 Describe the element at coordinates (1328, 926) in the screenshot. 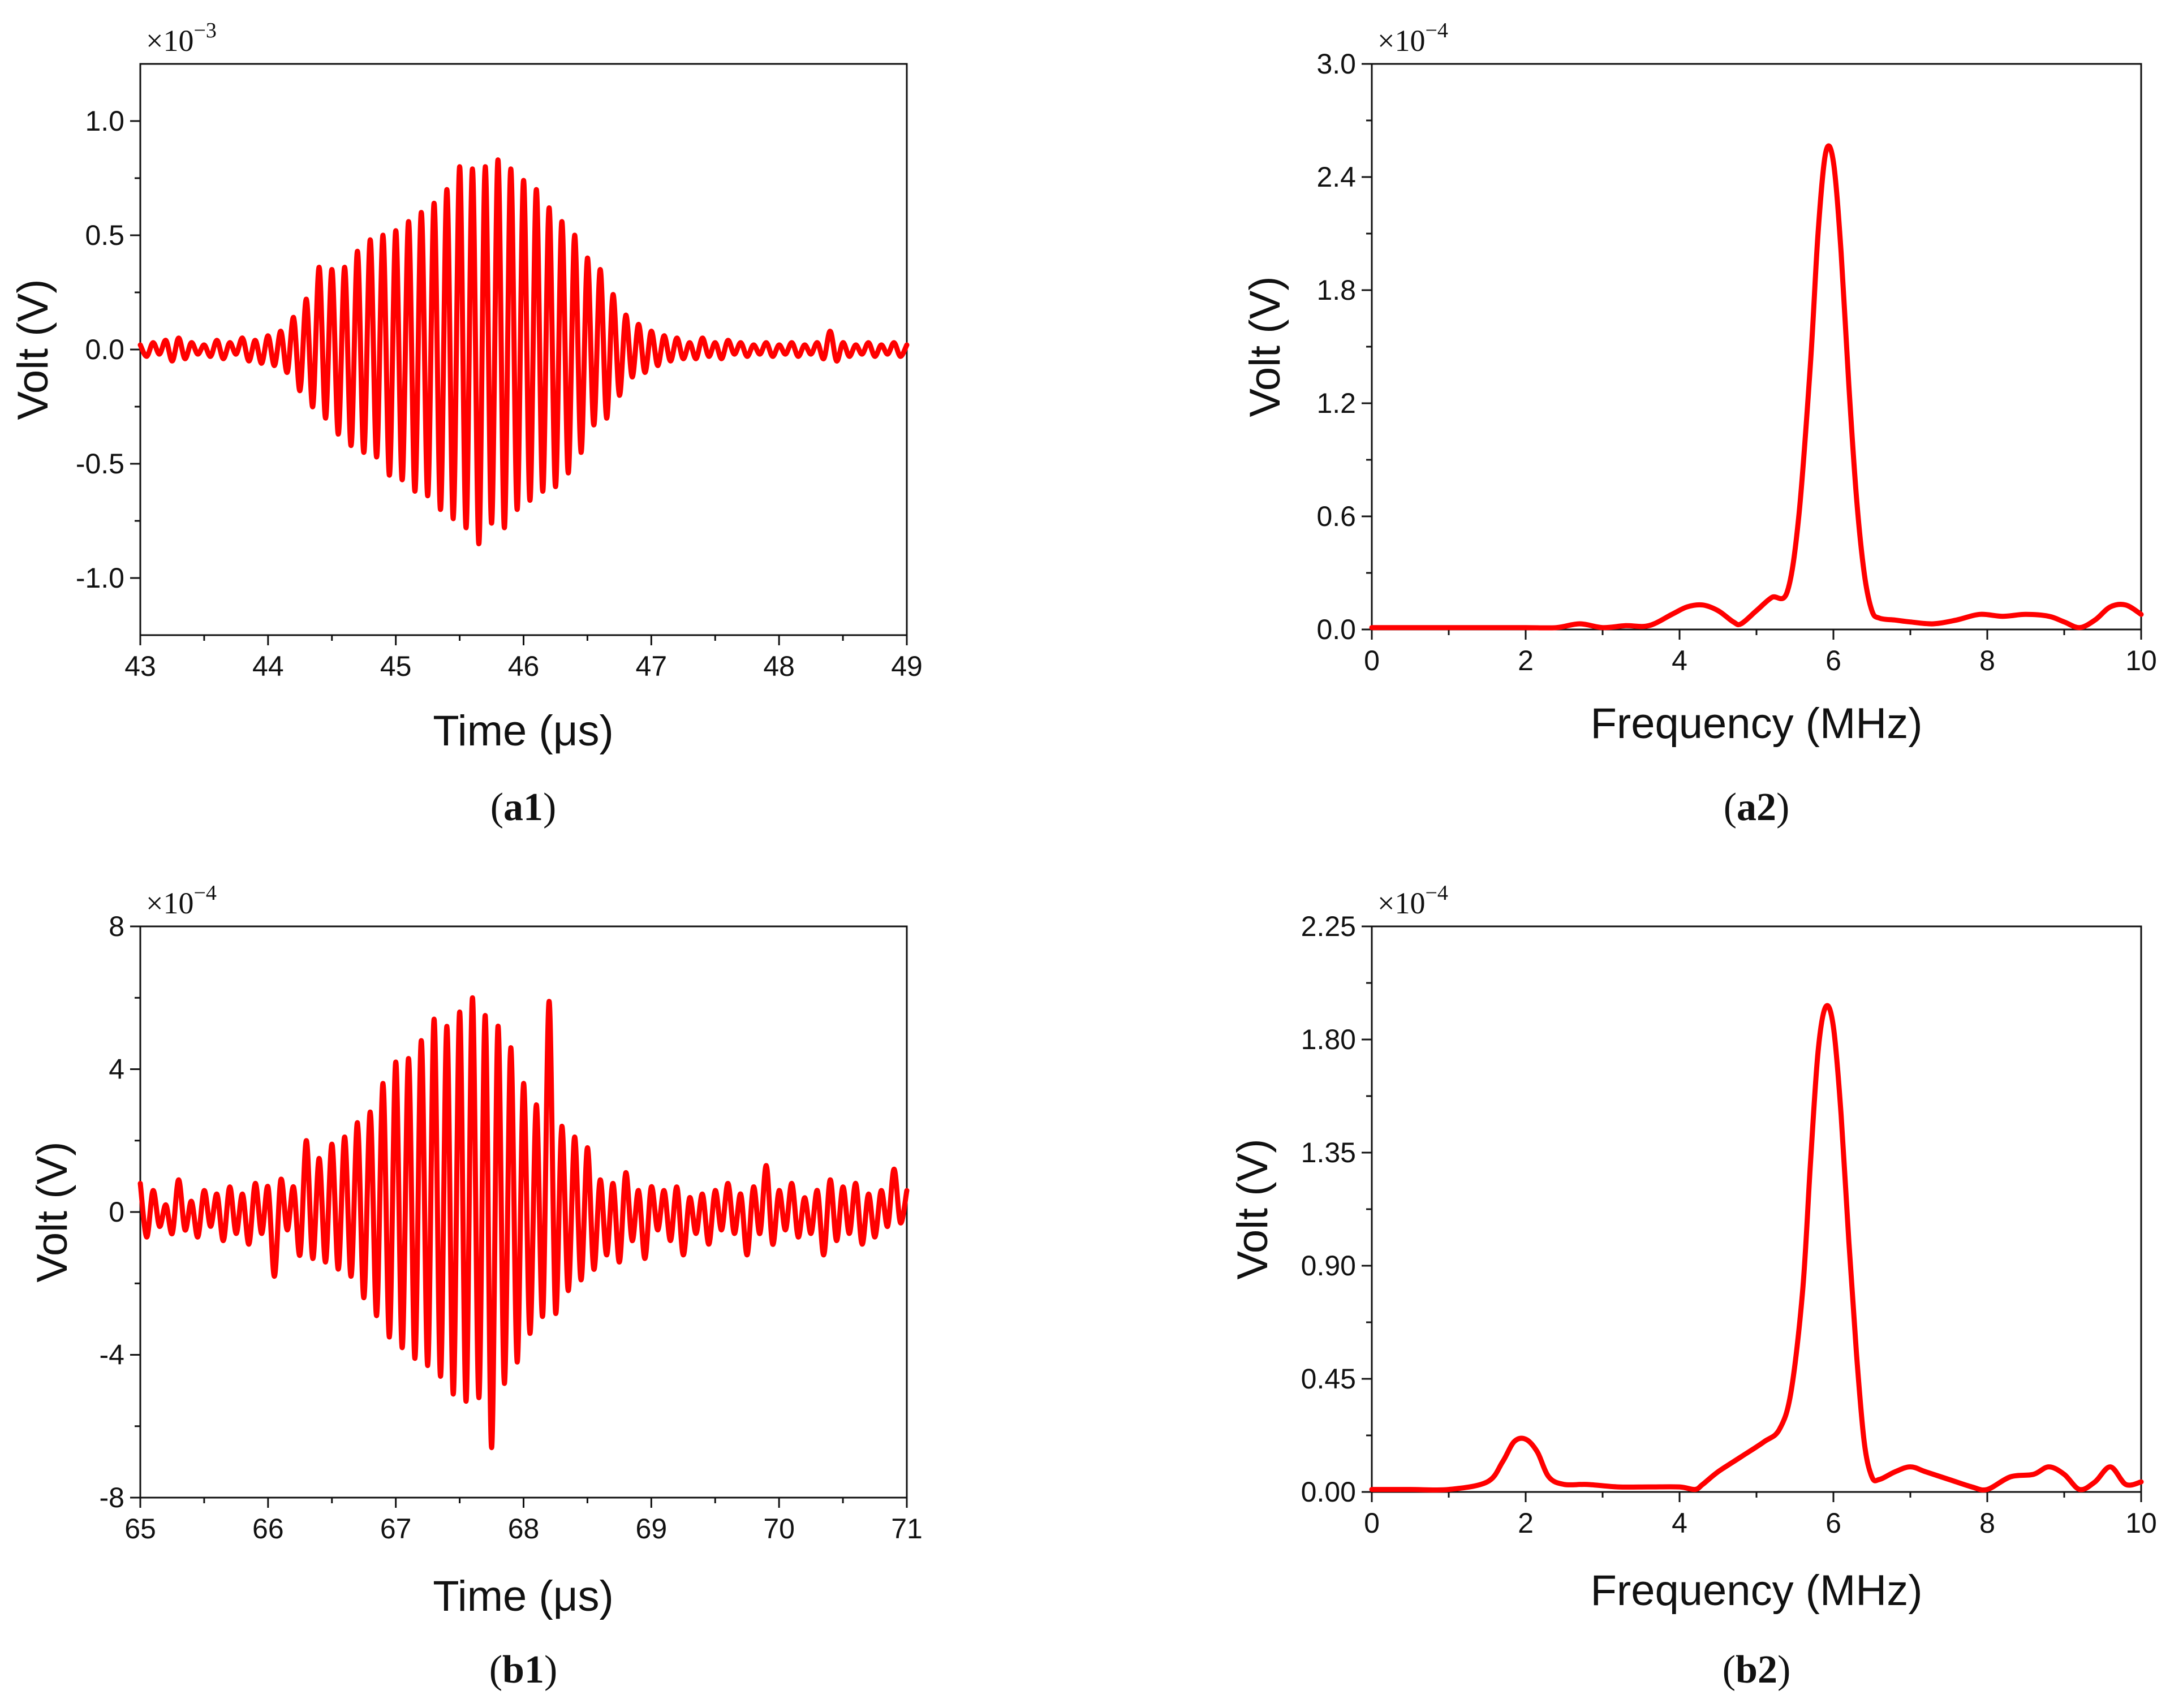

I see `y-tick-label: 2.25` at that location.